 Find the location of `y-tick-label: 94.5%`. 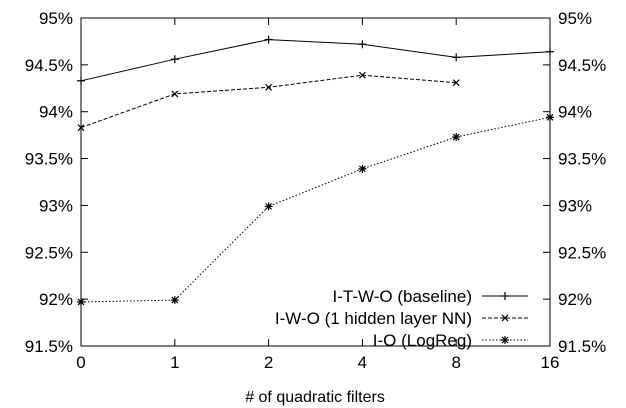

y-tick-label: 94.5% is located at coordinates (49, 65).